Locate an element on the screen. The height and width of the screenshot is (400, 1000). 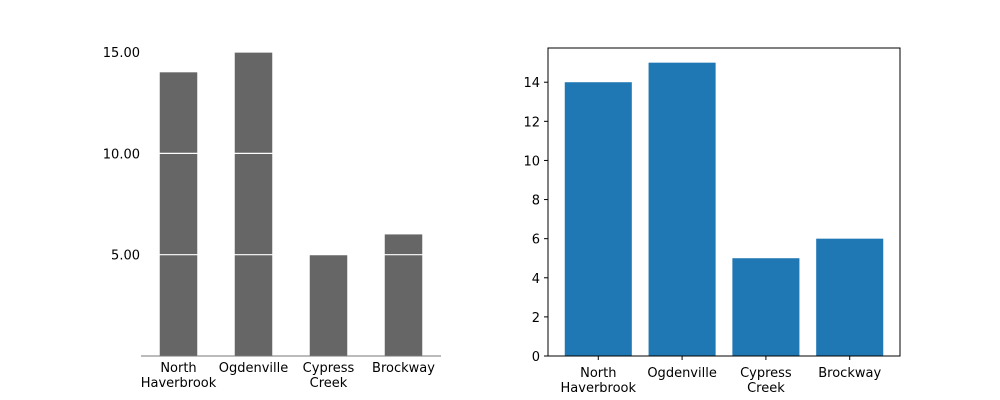
left-xtick-label-0: North Haverbrook is located at coordinates (179, 376).